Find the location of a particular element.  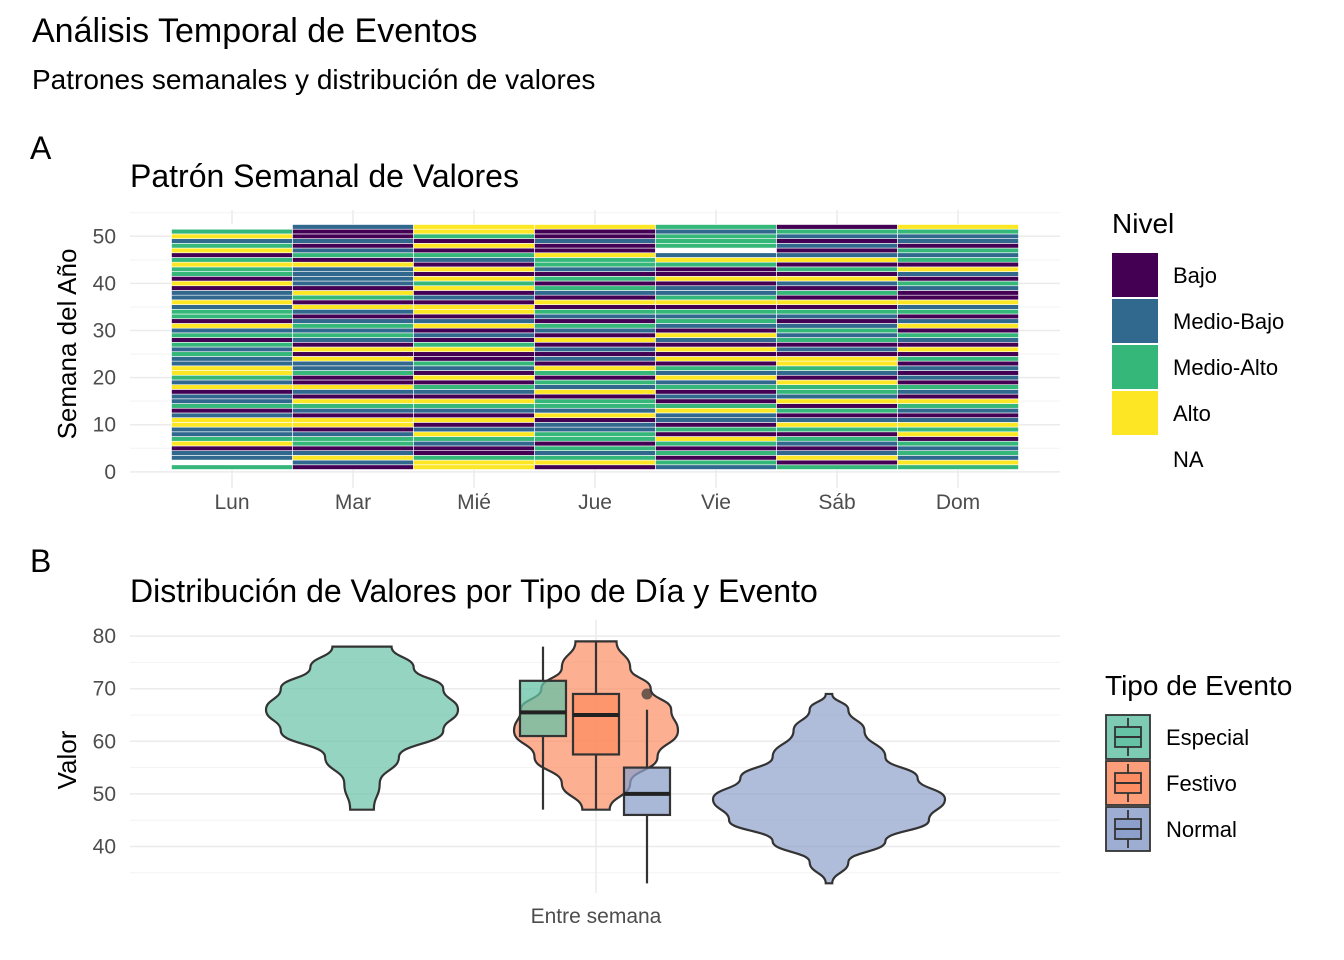

heatmap-x-tick-label: Mar is located at coordinates (353, 502).